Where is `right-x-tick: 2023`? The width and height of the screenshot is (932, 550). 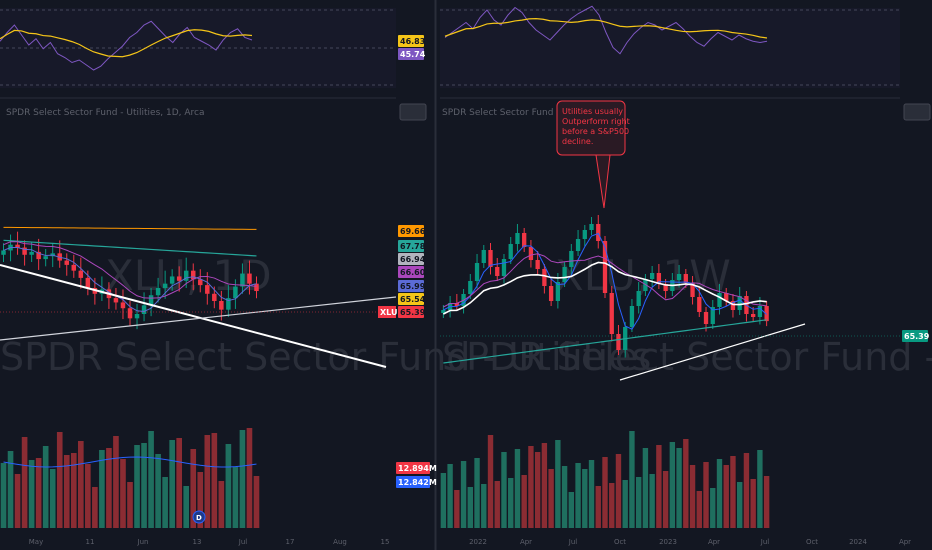
right-x-tick: 2023 is located at coordinates (668, 542).